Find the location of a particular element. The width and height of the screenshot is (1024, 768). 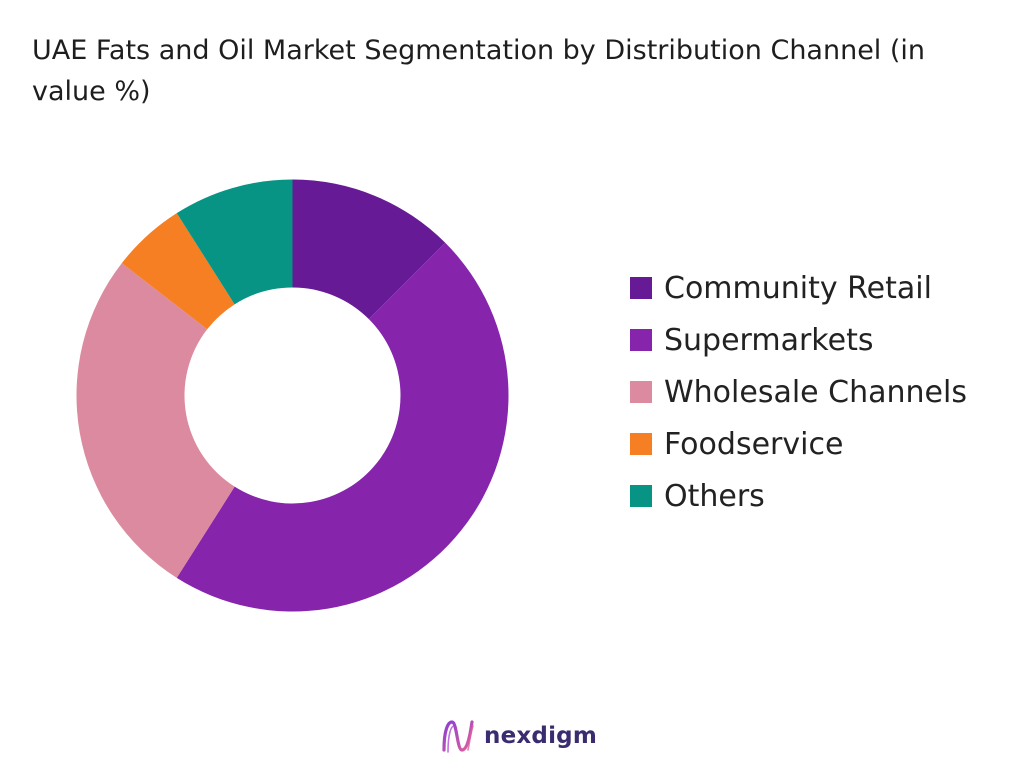

legend-item-foodservice: Foodservice is located at coordinates (798, 444).